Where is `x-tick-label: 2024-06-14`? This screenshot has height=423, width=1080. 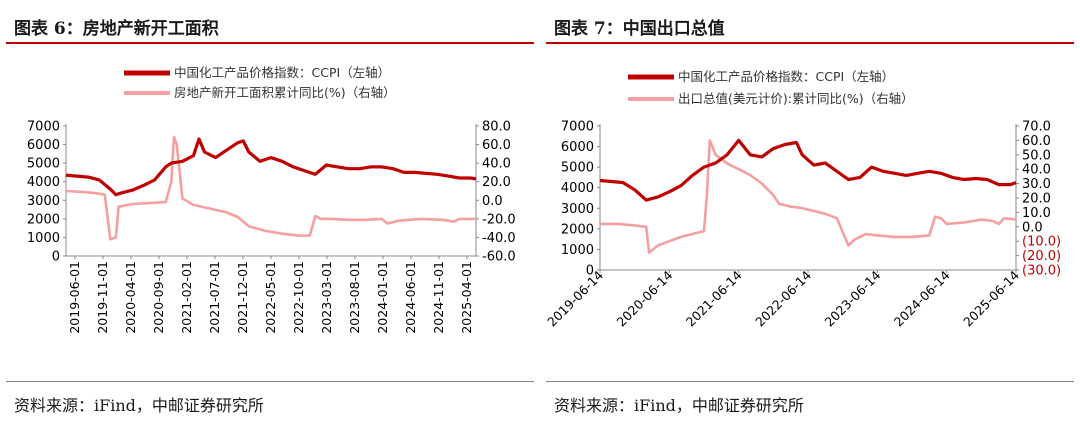
x-tick-label: 2024-06-14 is located at coordinates (922, 298).